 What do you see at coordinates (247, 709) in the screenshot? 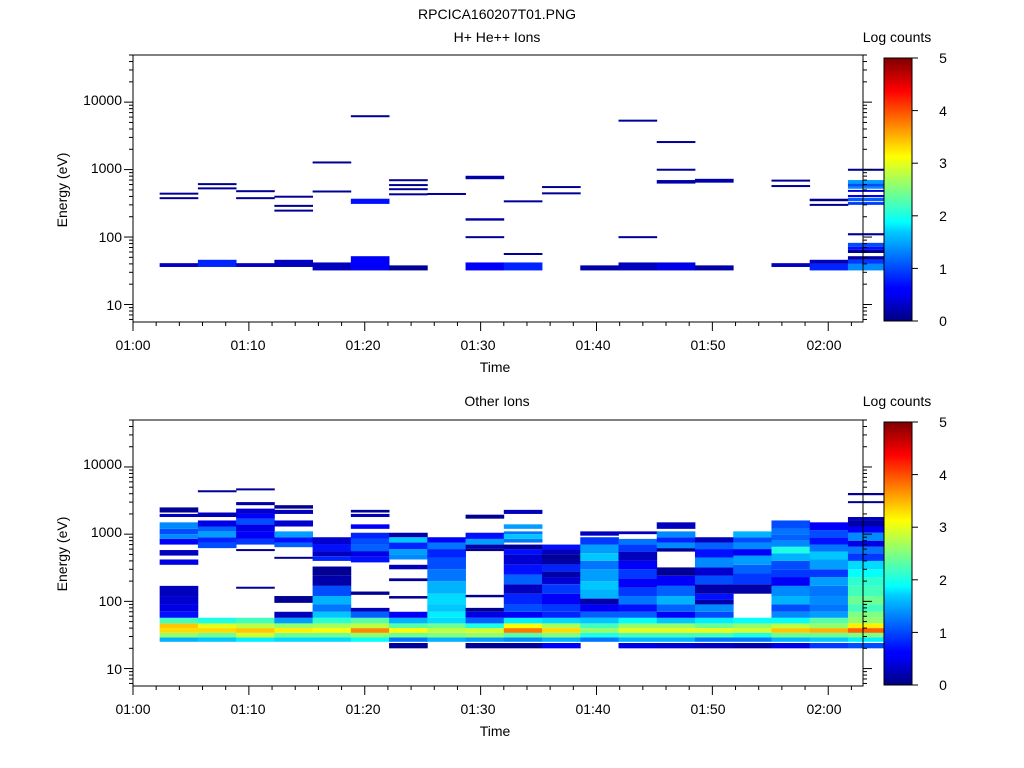
I see `x-tick-label: 01:10` at bounding box center [247, 709].